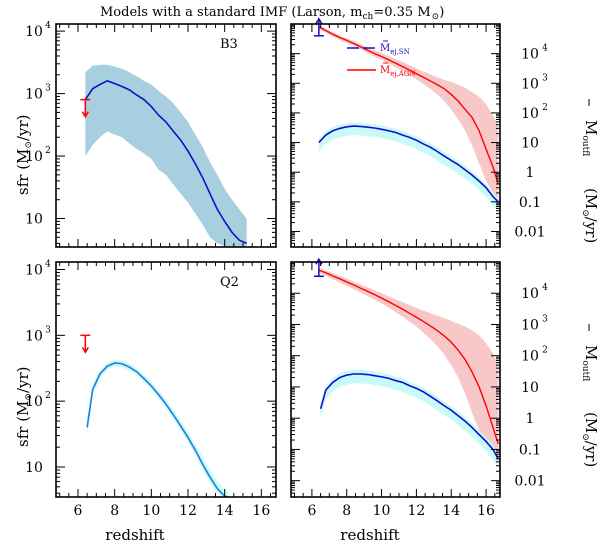  Describe the element at coordinates (381, 59) in the screenshot. I see `legend: Mej,SN Mej,AGN` at that location.